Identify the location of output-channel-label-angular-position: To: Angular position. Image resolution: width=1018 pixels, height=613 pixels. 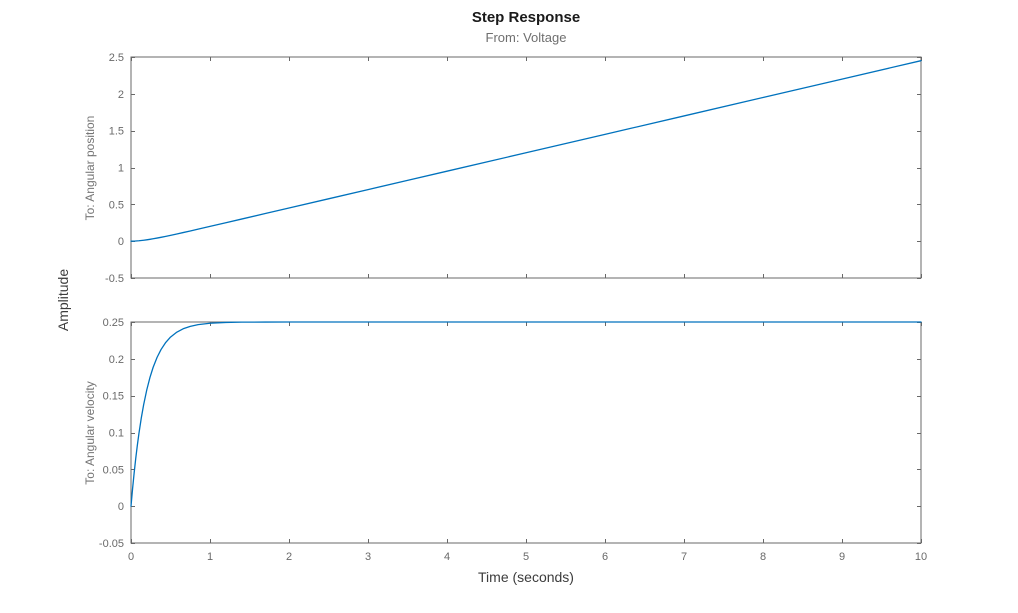
(90, 168).